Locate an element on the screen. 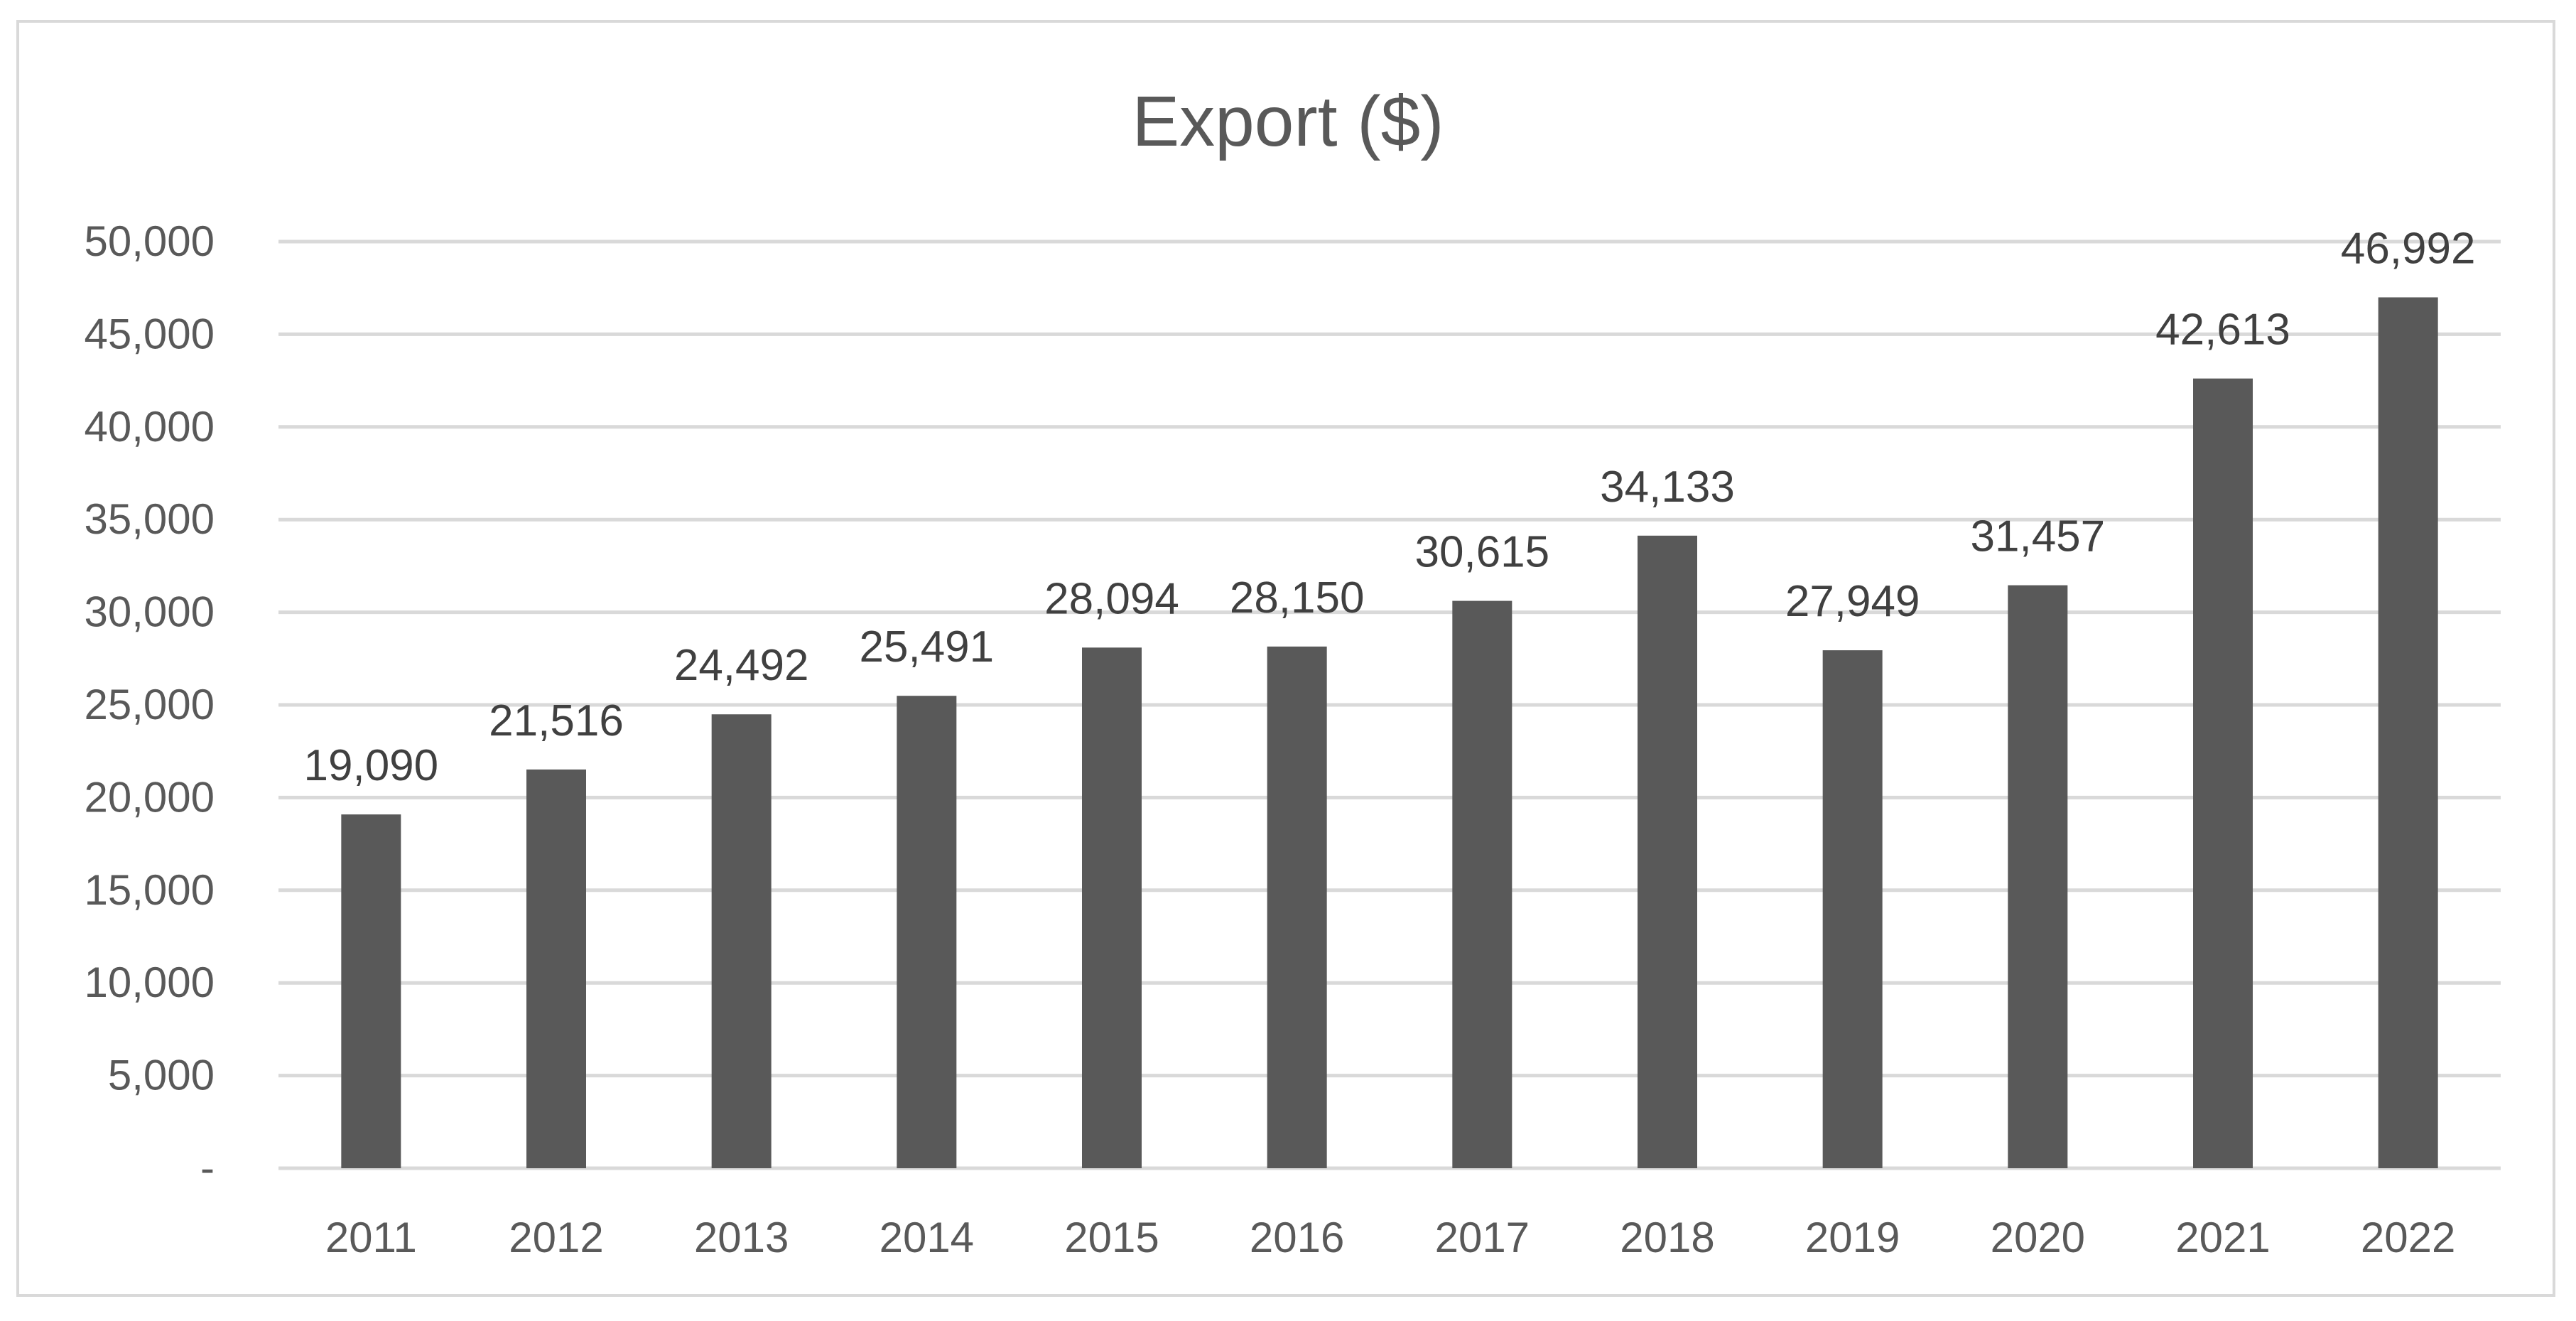 This screenshot has height=1321, width=2576. data-label: 46,992 is located at coordinates (2408, 248).